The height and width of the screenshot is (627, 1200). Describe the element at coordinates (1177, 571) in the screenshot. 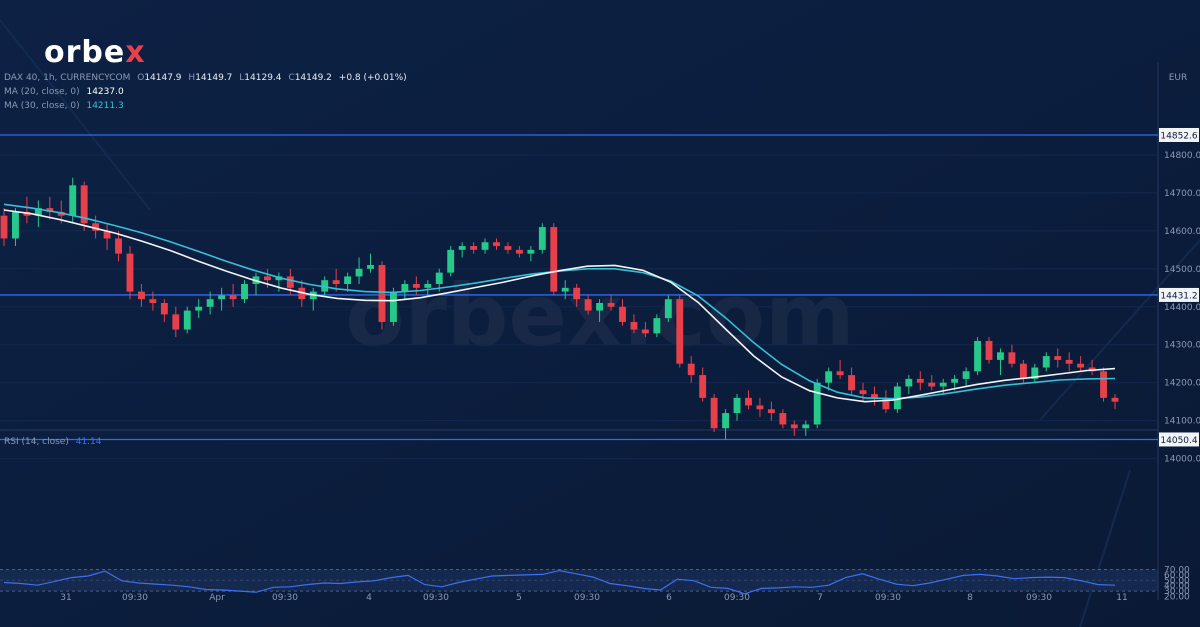

I see `rsi-tick-label: 70.00` at that location.